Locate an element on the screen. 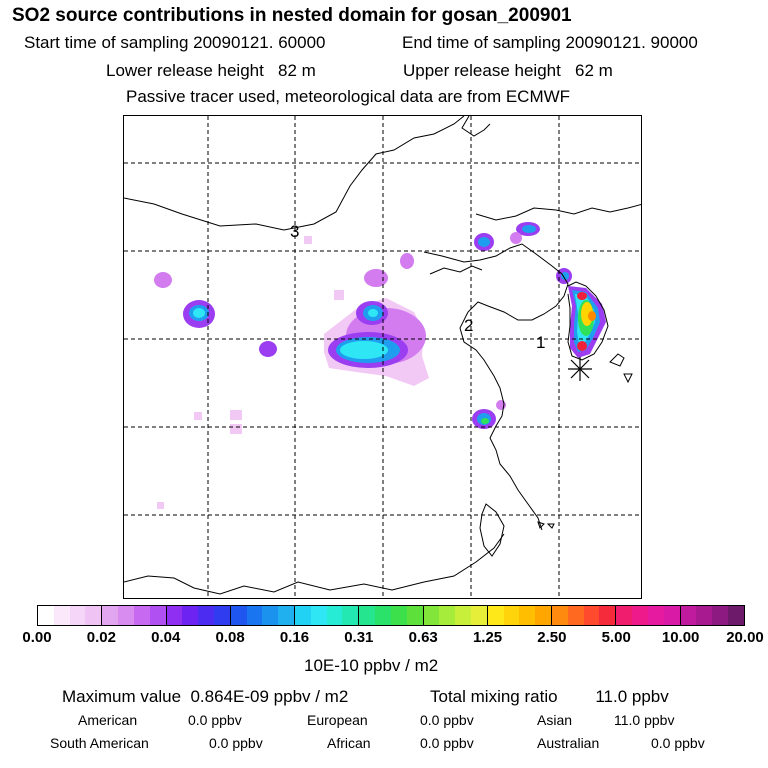  colorbar-tick-label: 10.00 is located at coordinates (680, 637).